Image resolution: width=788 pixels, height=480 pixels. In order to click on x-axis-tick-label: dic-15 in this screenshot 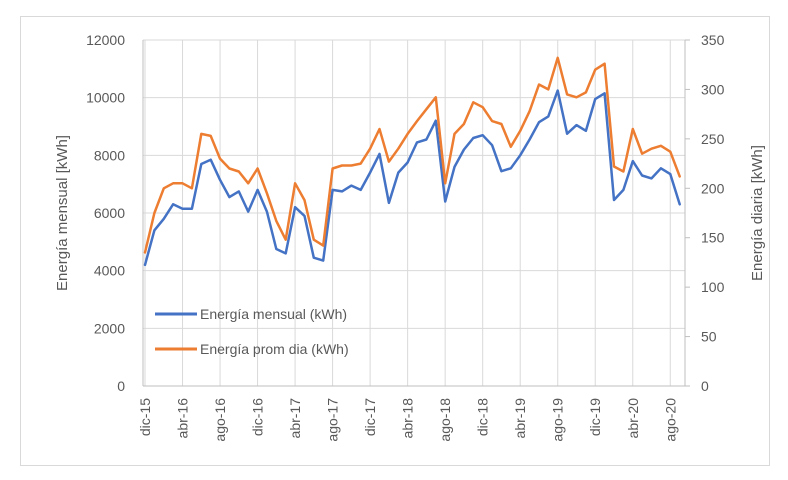, I will do `click(145, 417)`.